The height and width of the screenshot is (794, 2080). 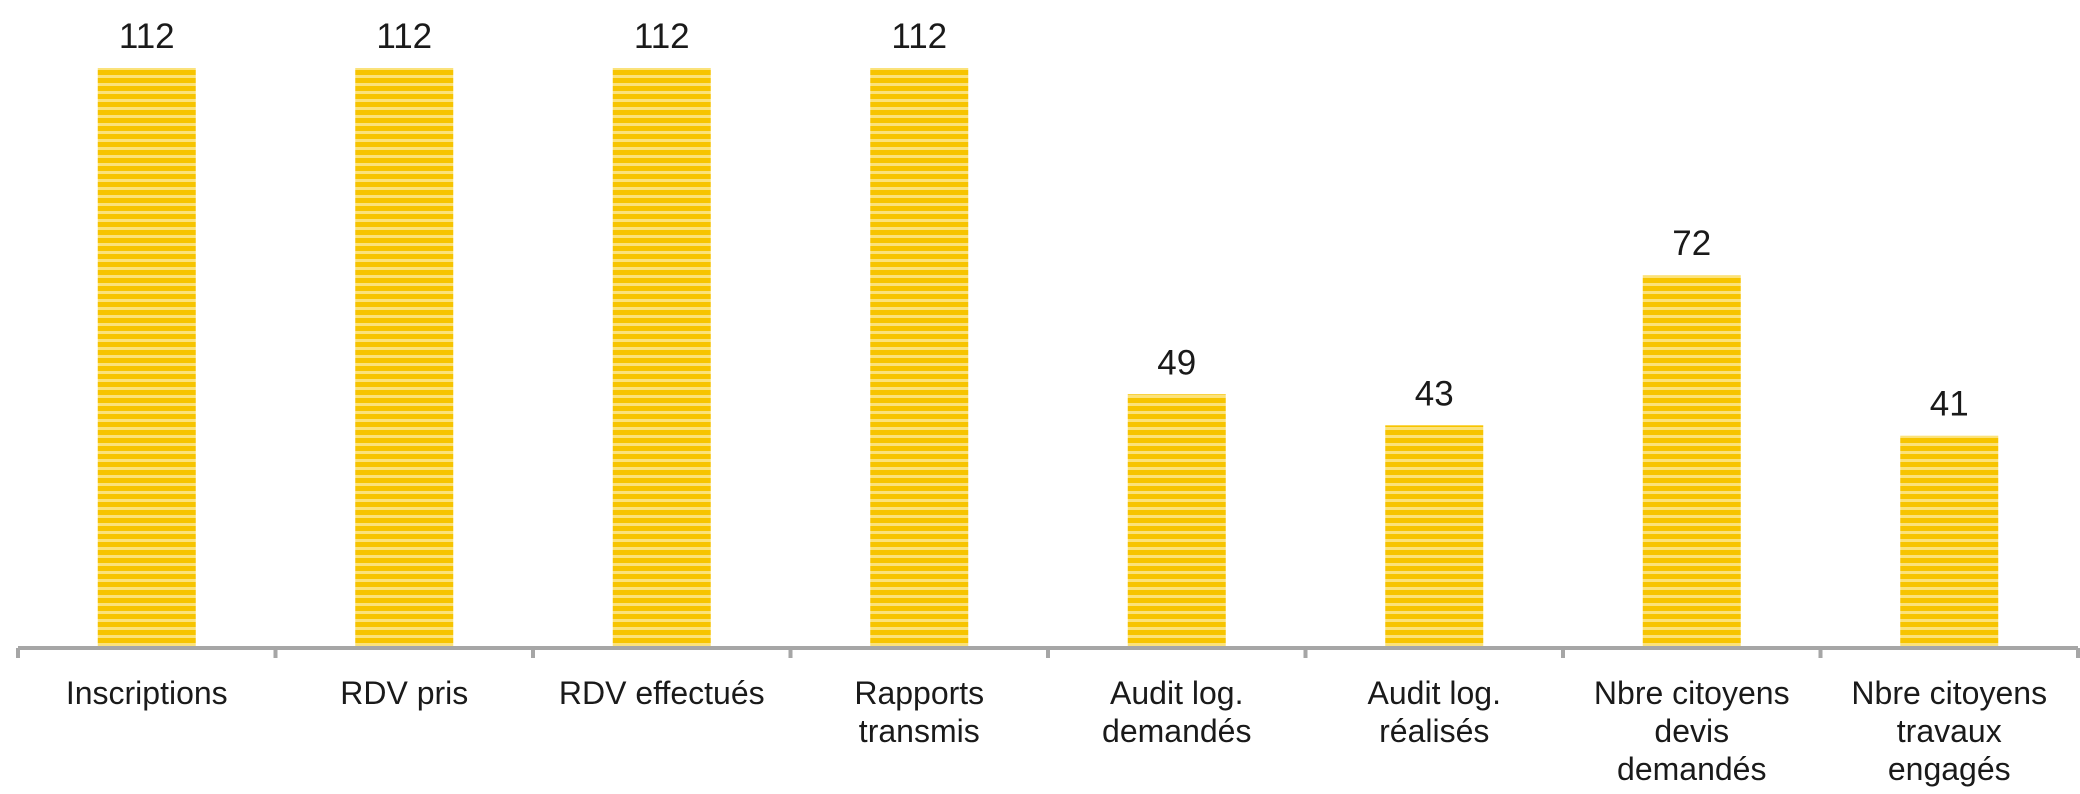 I want to click on category-label-4: Audit log. demandés, so click(x=1176, y=712).